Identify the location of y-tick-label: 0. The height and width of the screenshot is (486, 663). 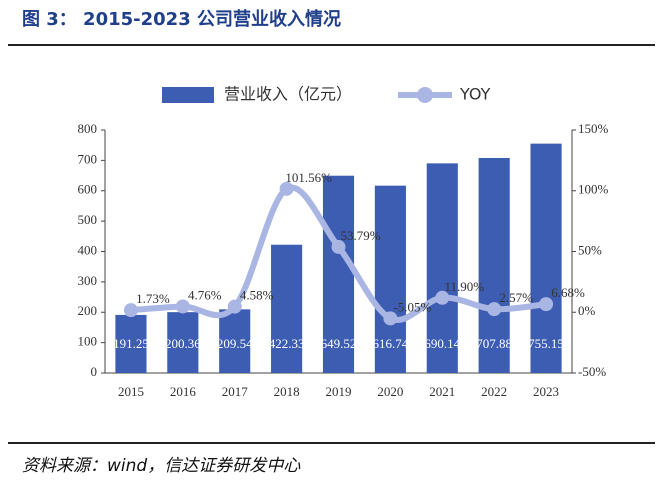
(94, 371).